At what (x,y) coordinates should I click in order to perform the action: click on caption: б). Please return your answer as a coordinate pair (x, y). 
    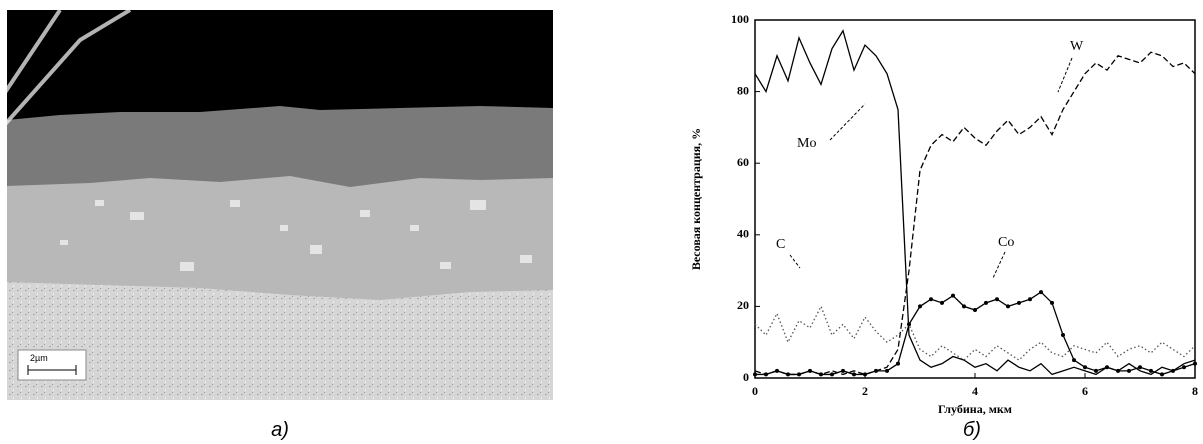
    Looking at the image, I should click on (972, 430).